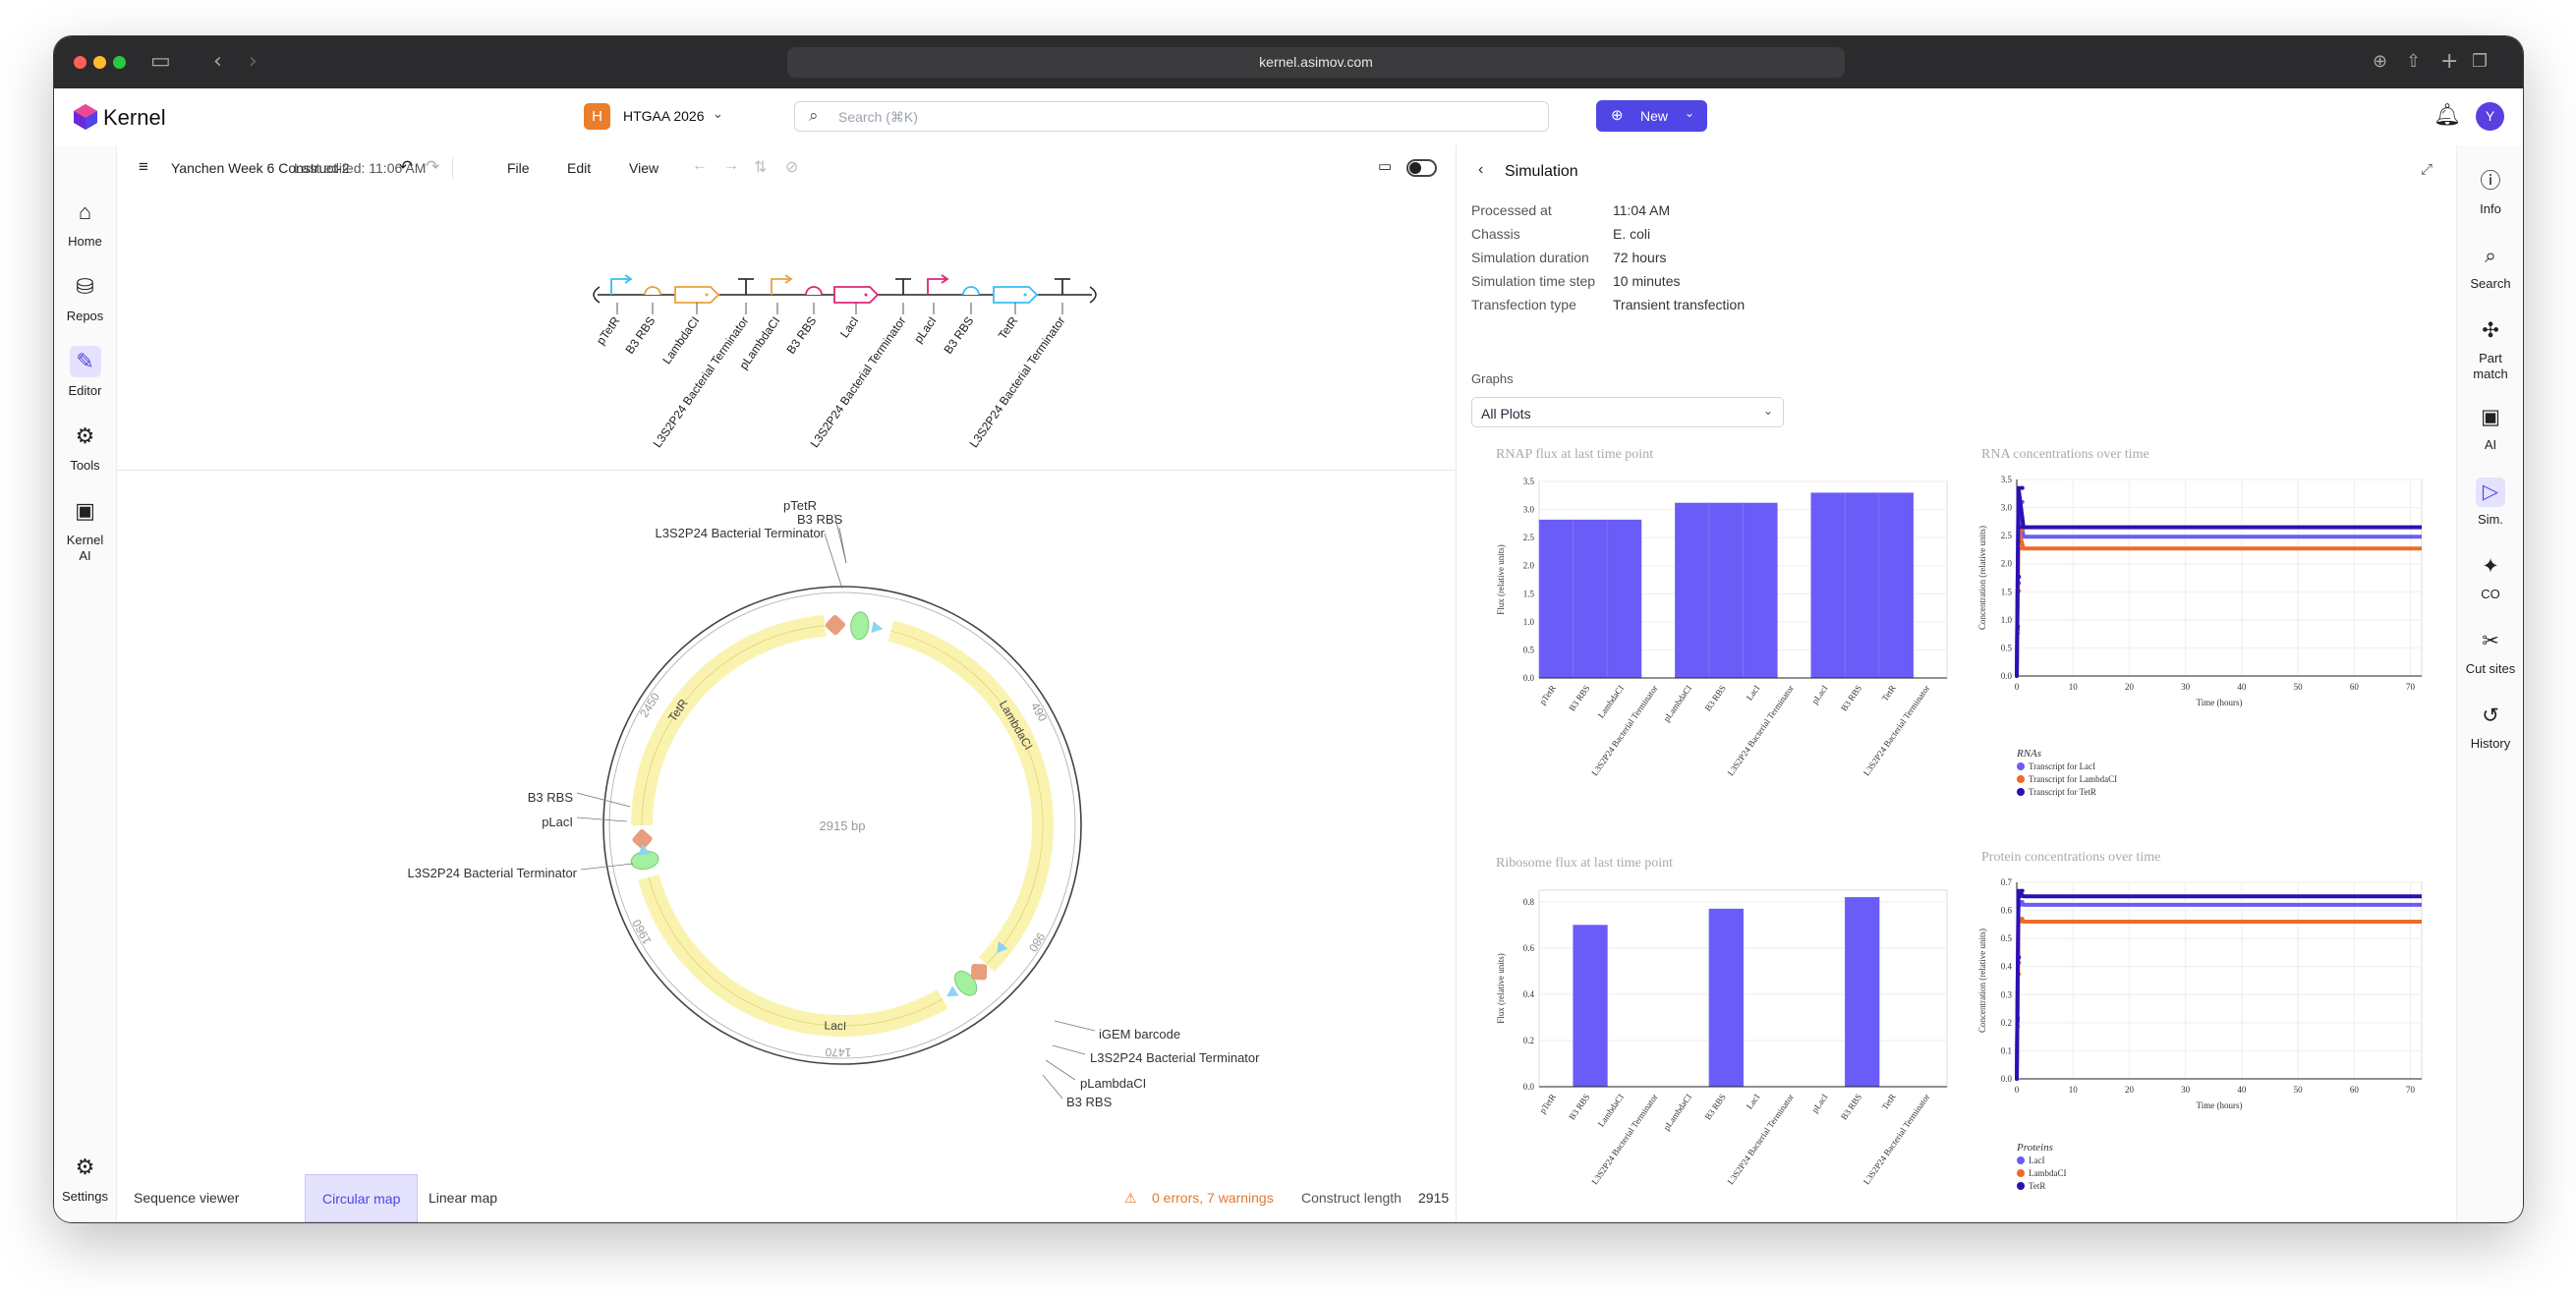 The height and width of the screenshot is (1296, 2576). What do you see at coordinates (85, 372) in the screenshot?
I see `nav-editor: ✎ Editor` at bounding box center [85, 372].